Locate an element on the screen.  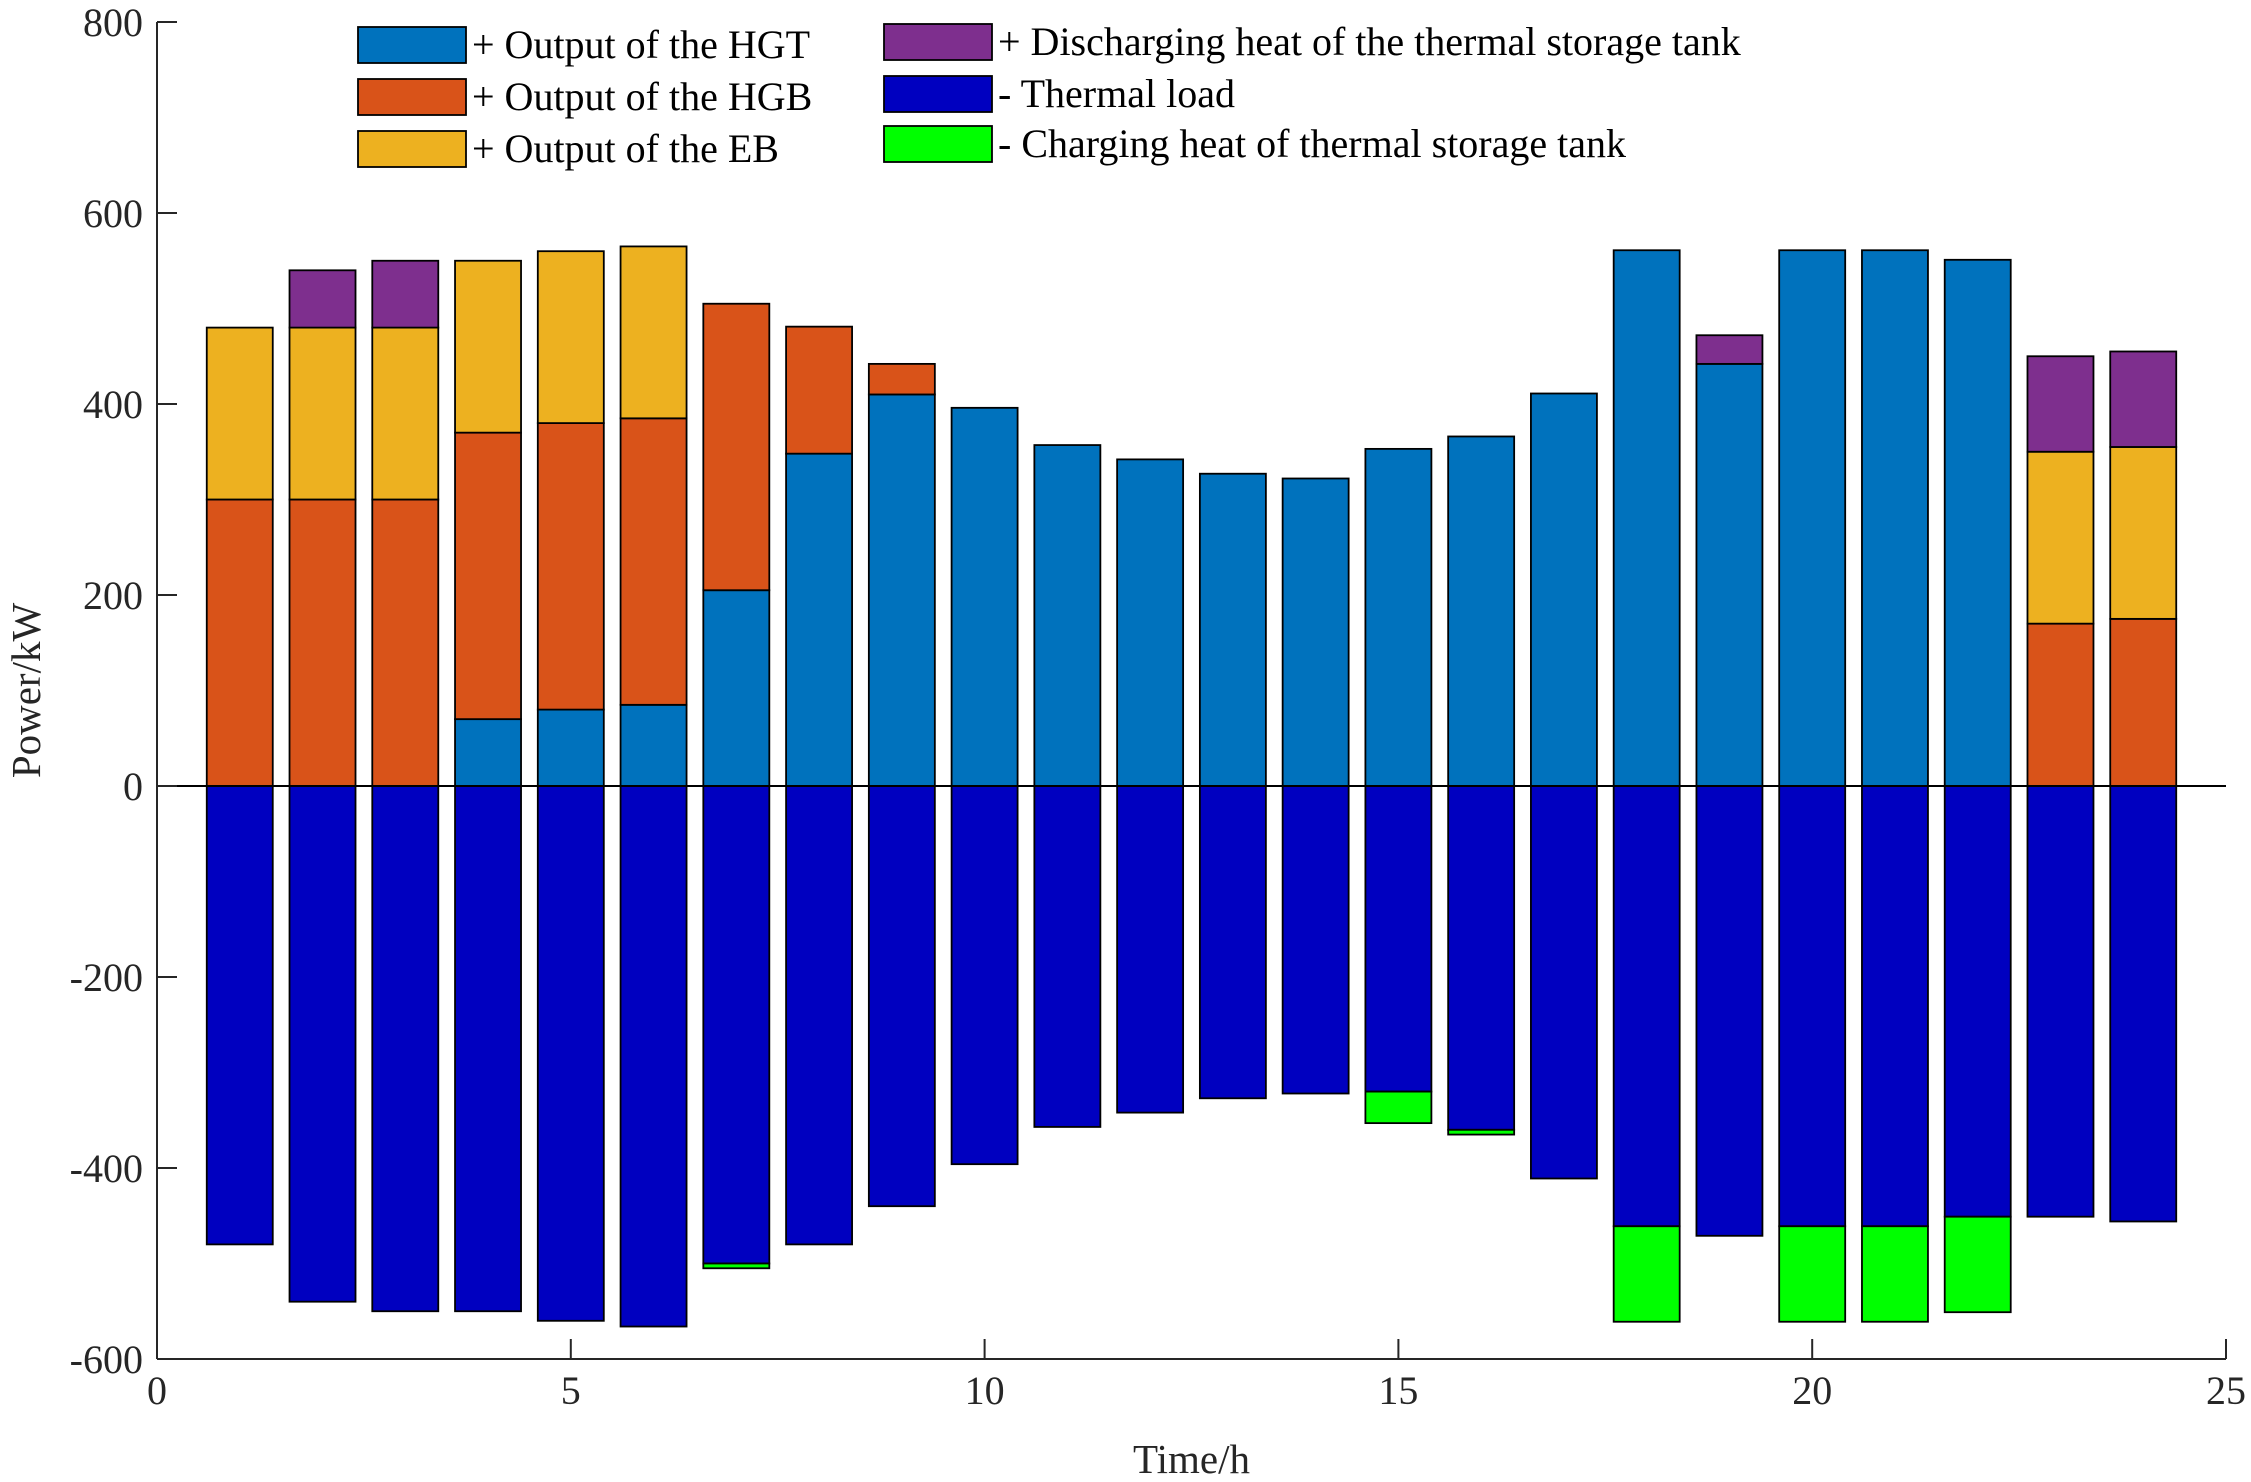
bar-s3-t23 is located at coordinates (2060, 404).